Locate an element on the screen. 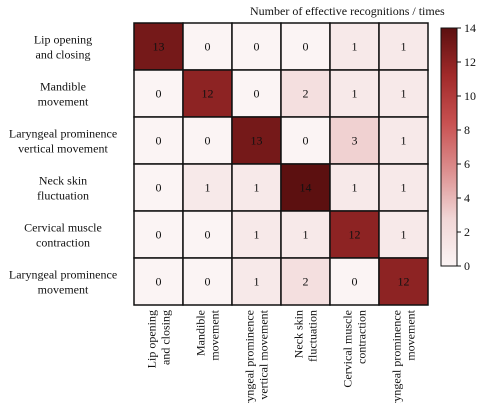 The width and height of the screenshot is (480, 403). row-tick-label: Mandible movement is located at coordinates (63, 94).